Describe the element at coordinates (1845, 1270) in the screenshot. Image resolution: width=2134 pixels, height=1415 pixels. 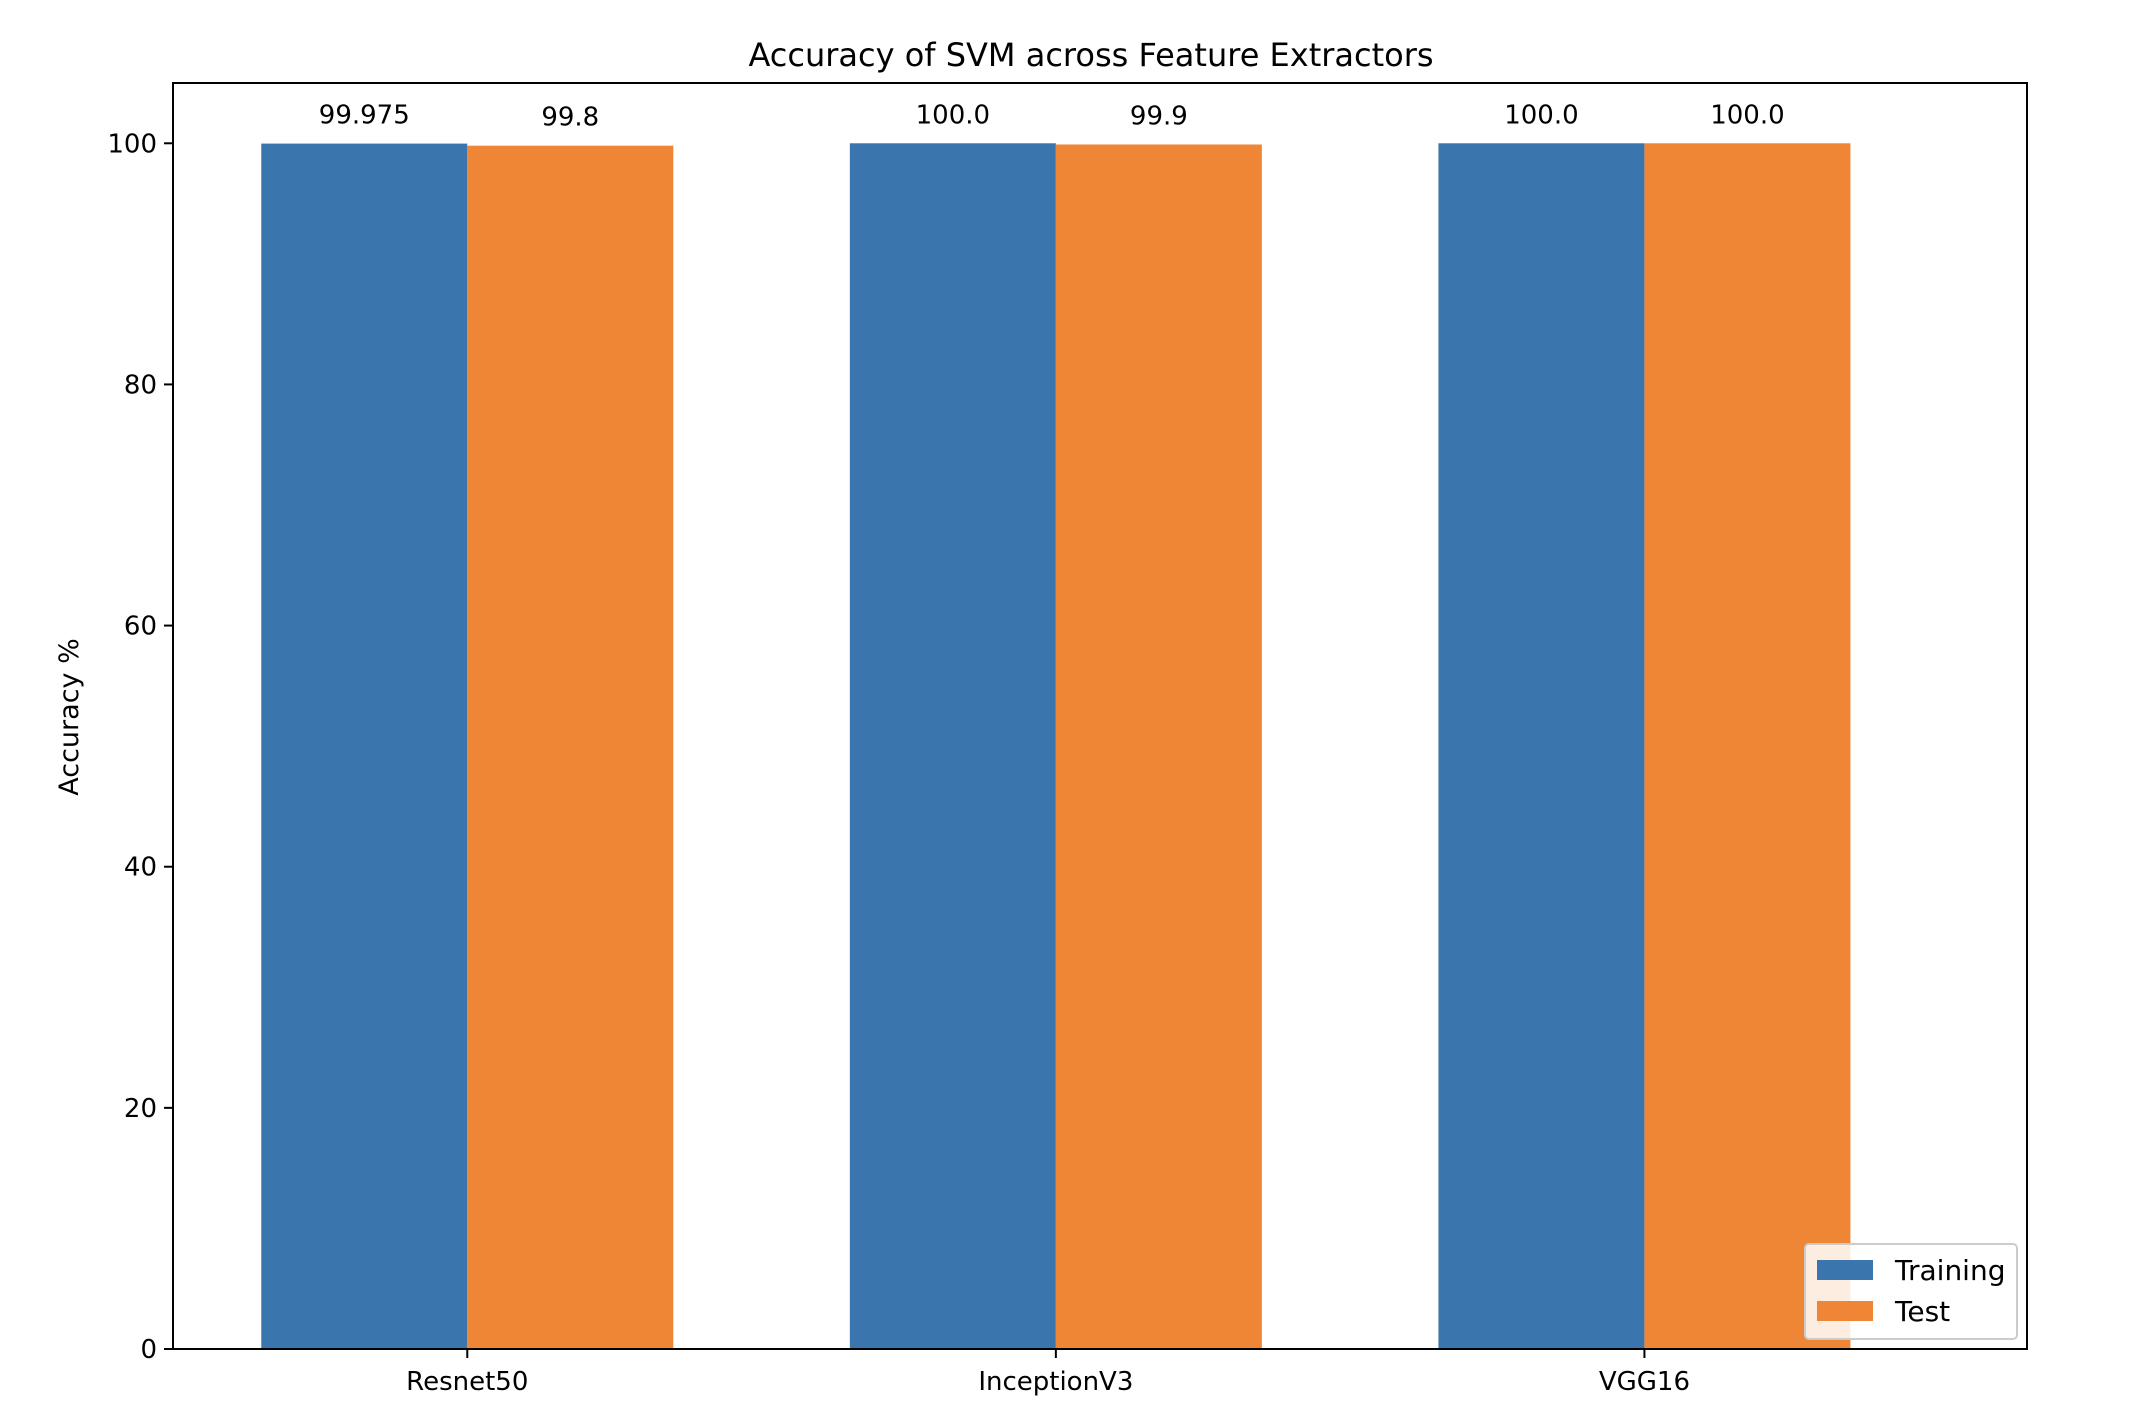
I see `legend-swatch-training` at that location.